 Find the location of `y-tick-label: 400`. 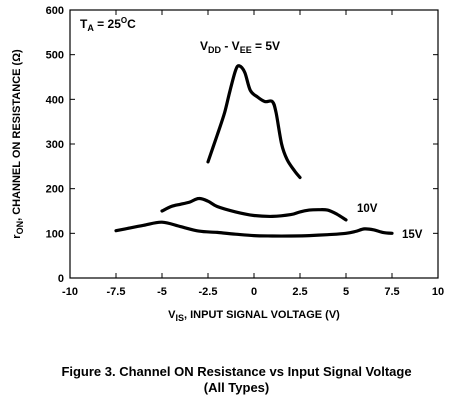

y-tick-label: 400 is located at coordinates (55, 100).